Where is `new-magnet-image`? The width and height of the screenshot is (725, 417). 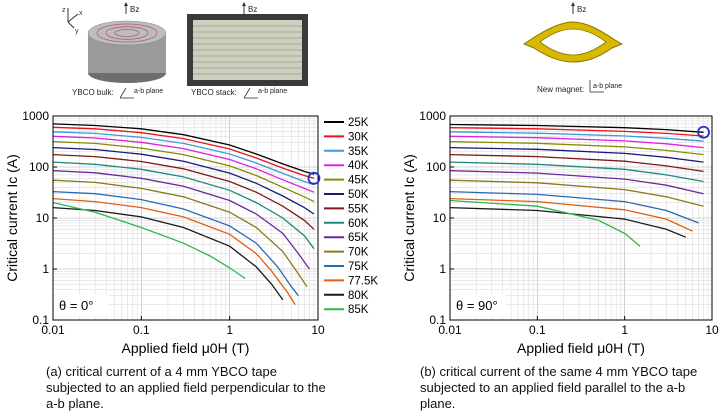
new-magnet-image is located at coordinates (573, 42).